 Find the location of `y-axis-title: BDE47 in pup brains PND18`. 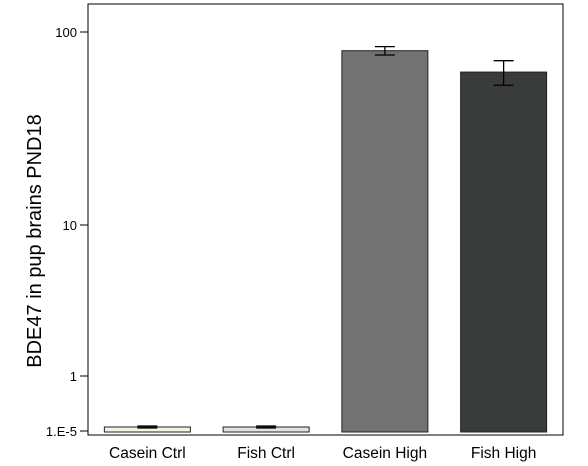

y-axis-title: BDE47 in pup brains PND18 is located at coordinates (35, 240).